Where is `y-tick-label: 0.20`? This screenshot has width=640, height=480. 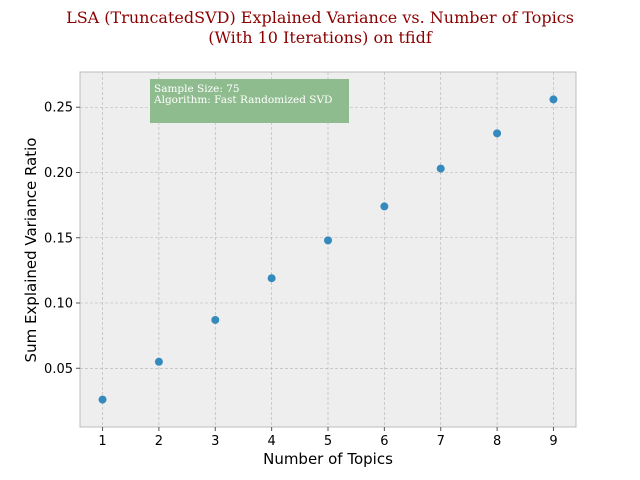
y-tick-label: 0.20 is located at coordinates (58, 173).